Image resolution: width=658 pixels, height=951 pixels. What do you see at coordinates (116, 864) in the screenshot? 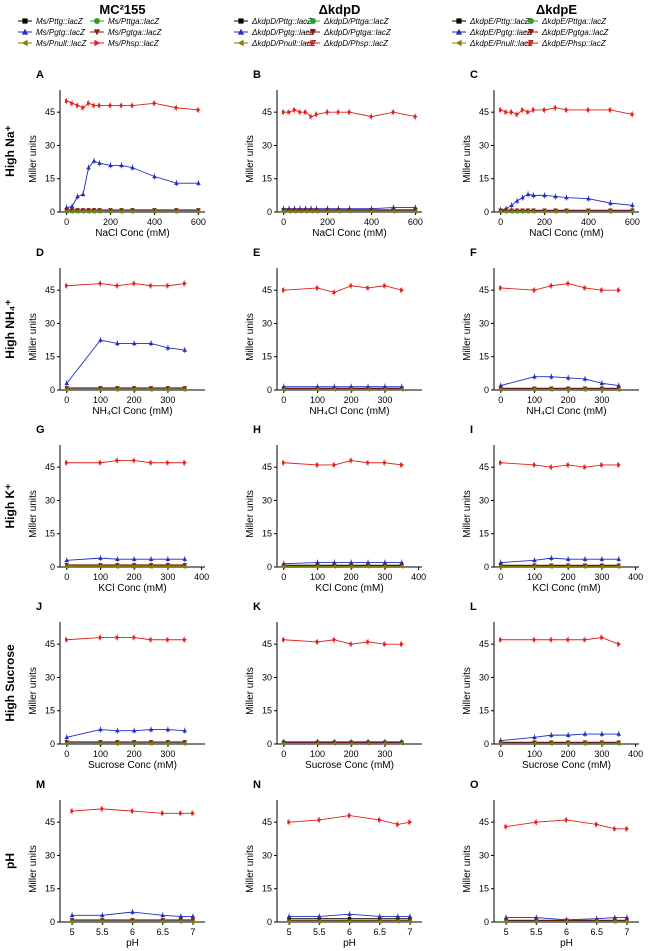
I see `panel-M: M 0 15 30 45 5 5.5 6 6.5 7 pH Miller units` at bounding box center [116, 864].